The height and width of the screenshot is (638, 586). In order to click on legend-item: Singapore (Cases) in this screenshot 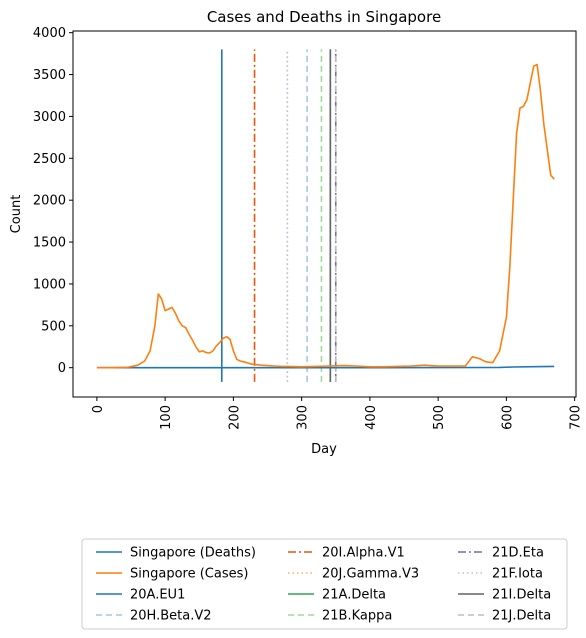, I will do `click(172, 574)`.